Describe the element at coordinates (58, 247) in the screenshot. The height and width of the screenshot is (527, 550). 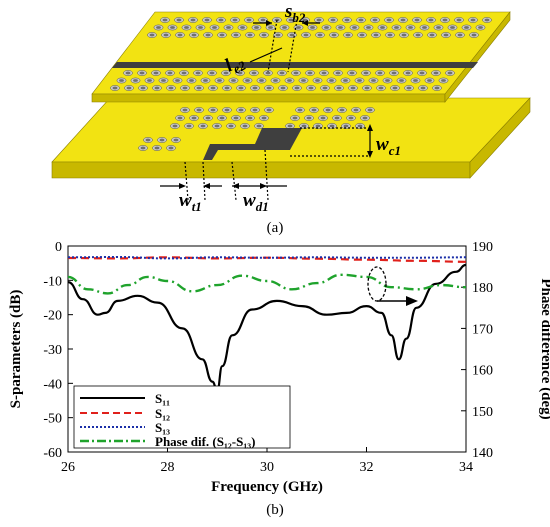
I see `y-tick-label: 0` at that location.